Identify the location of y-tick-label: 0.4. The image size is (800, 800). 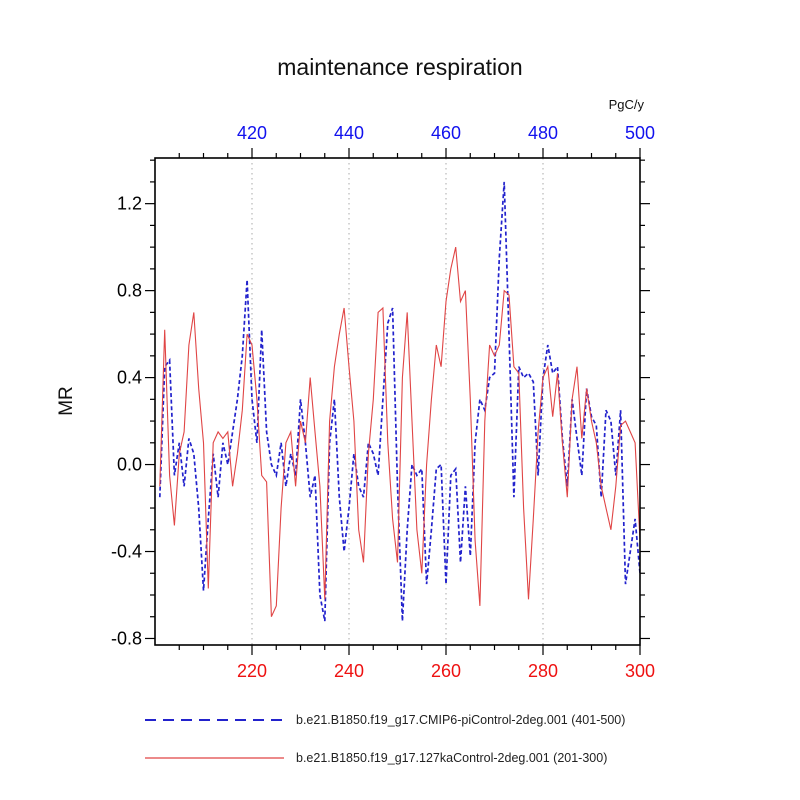
(129, 378).